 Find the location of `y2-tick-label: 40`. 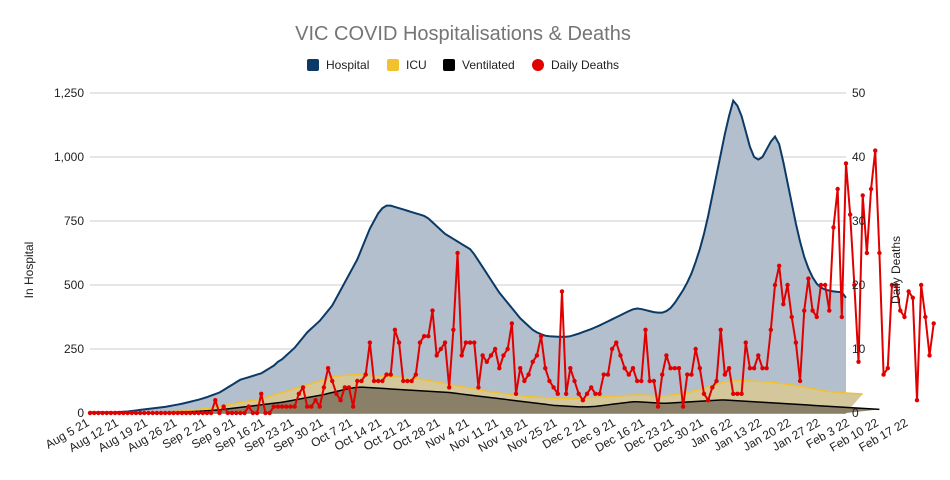

y2-tick-label: 40 is located at coordinates (859, 157).